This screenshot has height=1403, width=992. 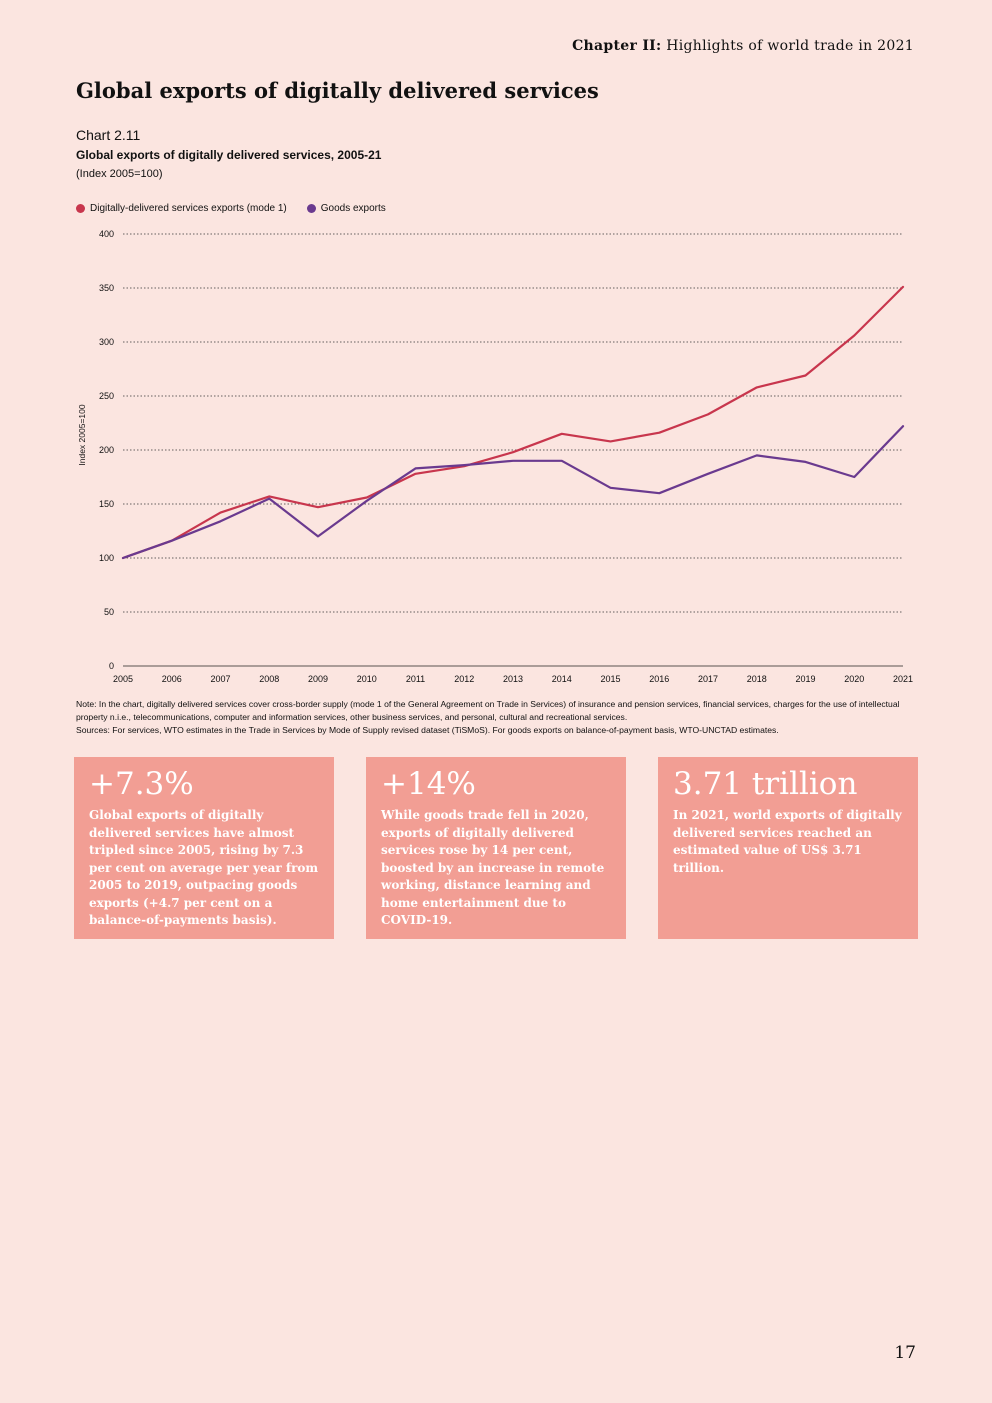 I want to click on x-tick-label: 2012, so click(x=464, y=679).